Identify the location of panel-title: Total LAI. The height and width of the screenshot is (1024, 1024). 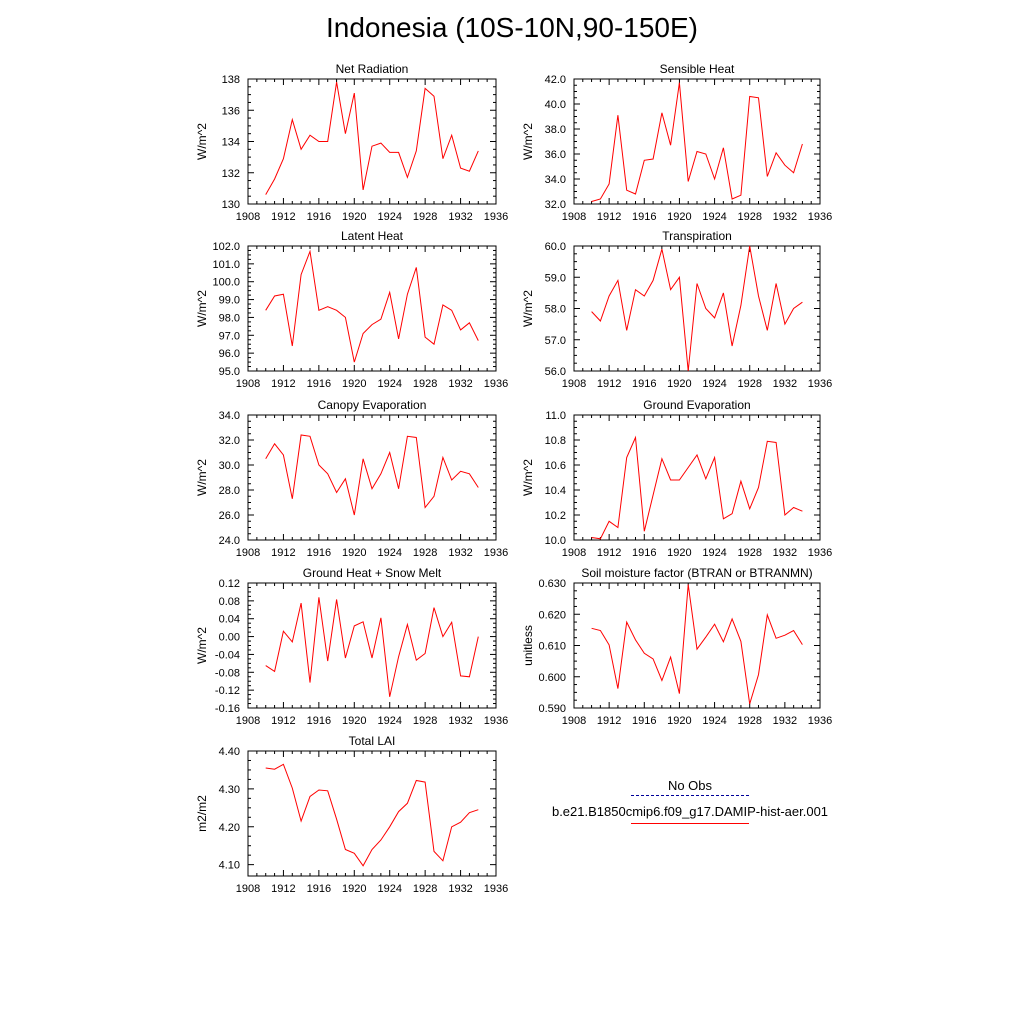
(372, 741).